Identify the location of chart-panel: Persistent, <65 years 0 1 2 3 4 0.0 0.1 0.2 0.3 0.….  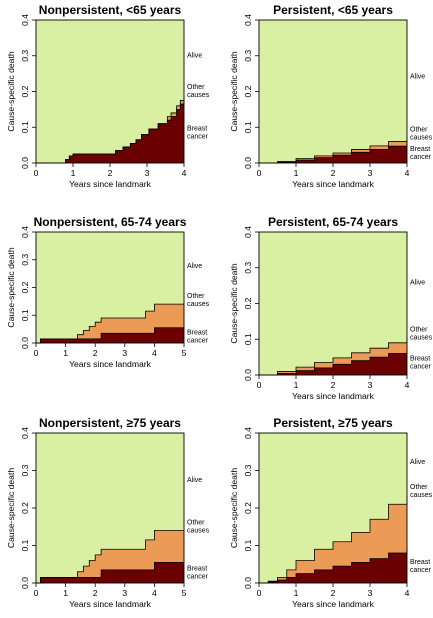
(331, 96).